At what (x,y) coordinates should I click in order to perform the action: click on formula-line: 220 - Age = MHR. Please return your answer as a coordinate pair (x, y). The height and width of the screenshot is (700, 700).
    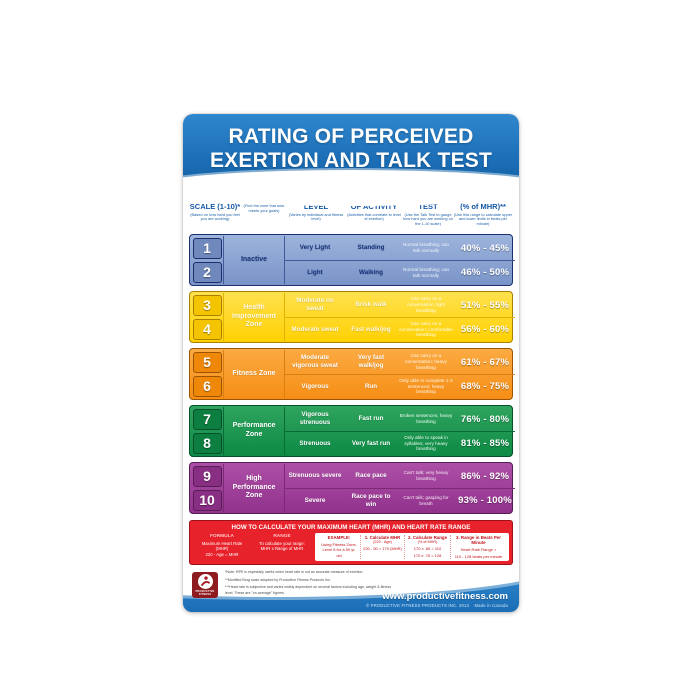
    Looking at the image, I should click on (222, 554).